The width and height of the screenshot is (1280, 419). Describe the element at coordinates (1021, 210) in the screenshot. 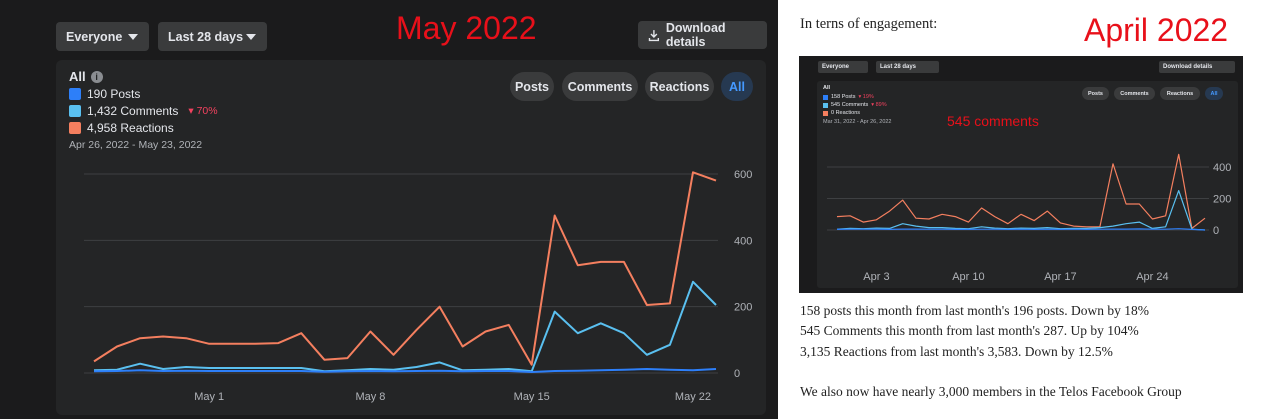

I see `mini-comments-series-line` at that location.